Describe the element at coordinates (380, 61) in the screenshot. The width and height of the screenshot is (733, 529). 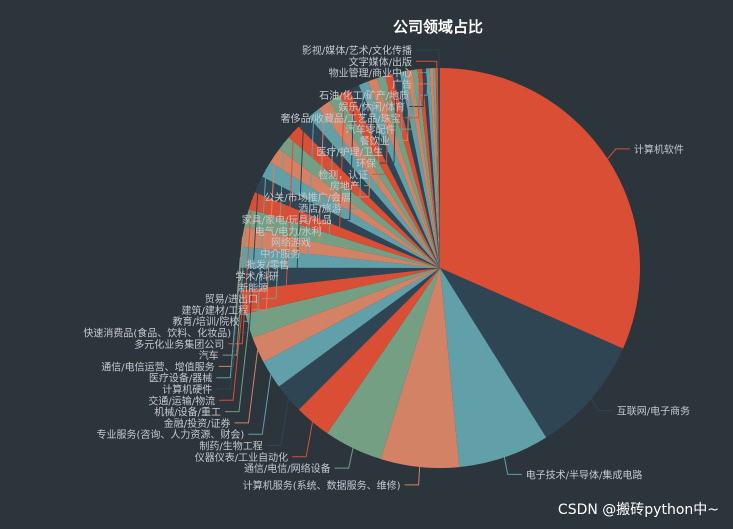
I see `slice-label-40: 文字媒体/出版` at that location.